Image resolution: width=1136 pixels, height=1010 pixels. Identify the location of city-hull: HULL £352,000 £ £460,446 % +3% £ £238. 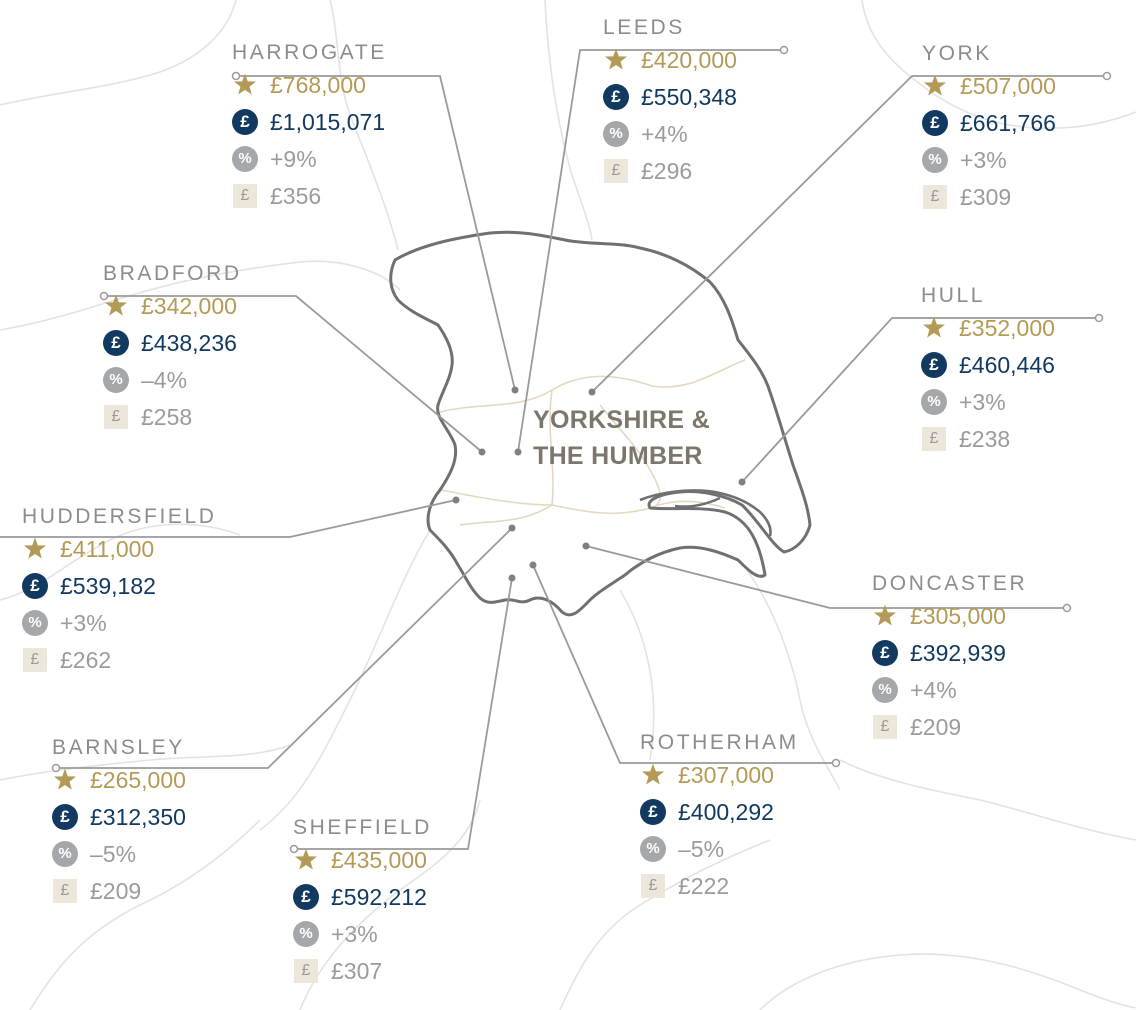
(988, 370).